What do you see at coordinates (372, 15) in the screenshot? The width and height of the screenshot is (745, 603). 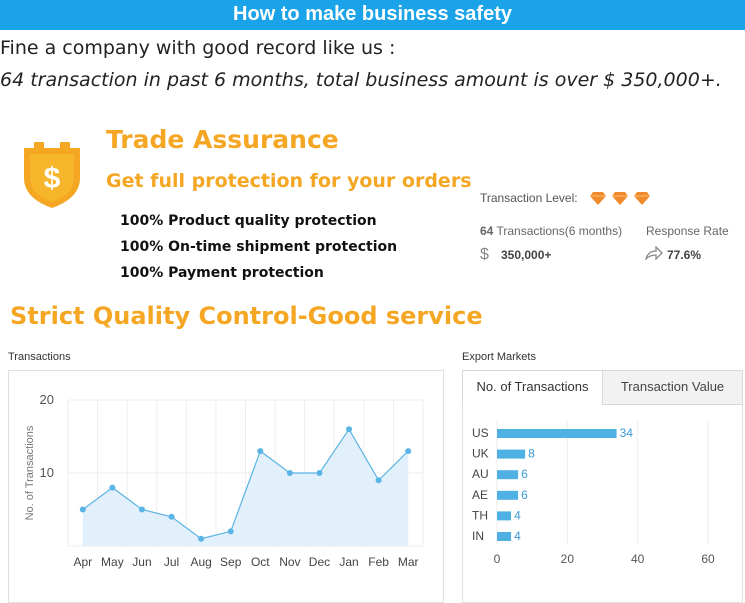 I see `banner-title: How to make business safety` at bounding box center [372, 15].